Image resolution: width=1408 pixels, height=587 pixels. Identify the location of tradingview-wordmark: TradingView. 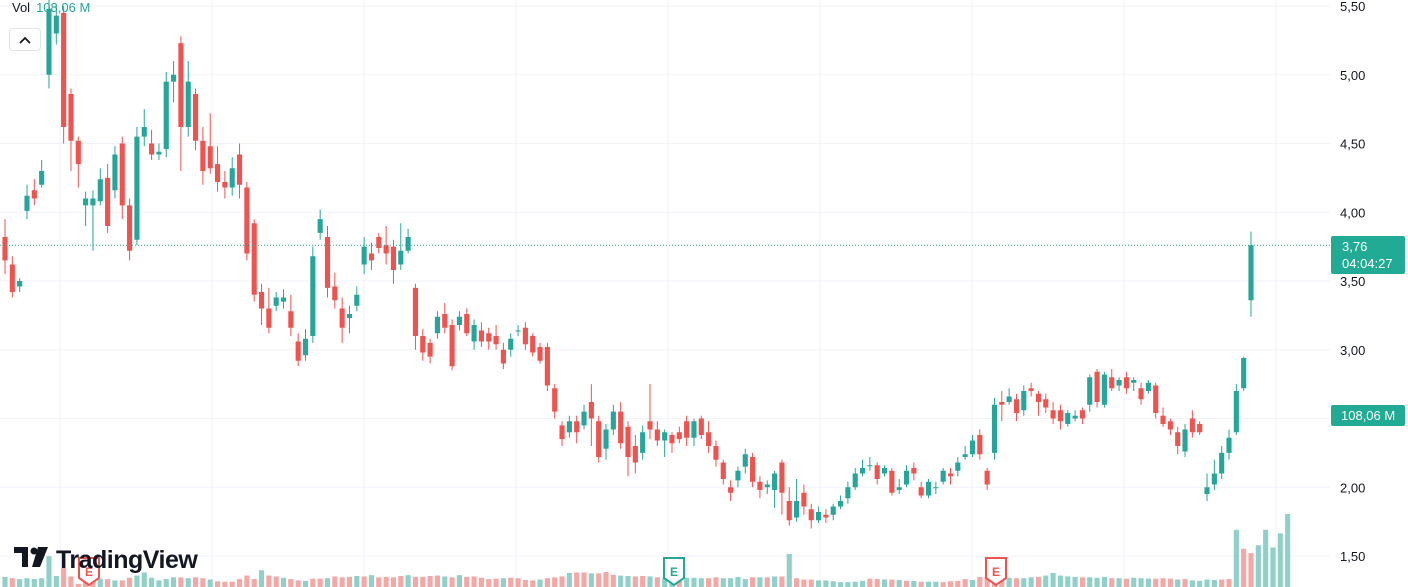
(127, 559).